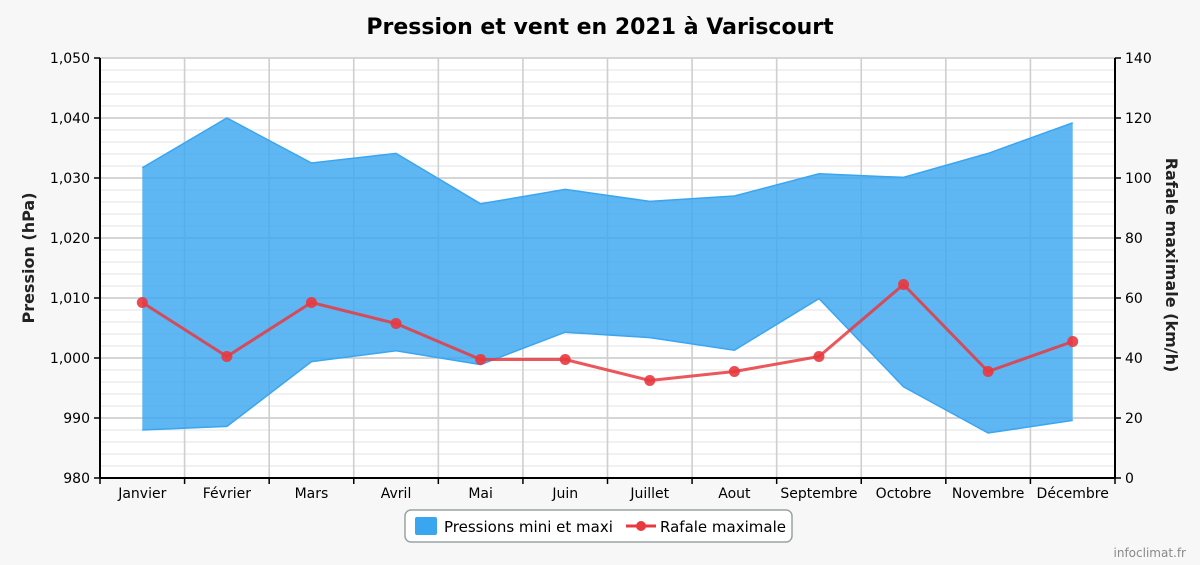 This screenshot has height=565, width=1200. Describe the element at coordinates (76, 419) in the screenshot. I see `y-left-tick-label: 990` at that location.